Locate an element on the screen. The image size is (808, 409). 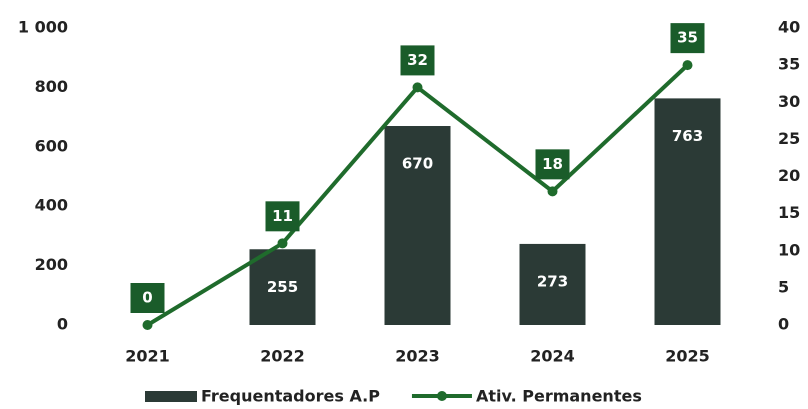
x-tick-label: 2023 is located at coordinates (417, 356).